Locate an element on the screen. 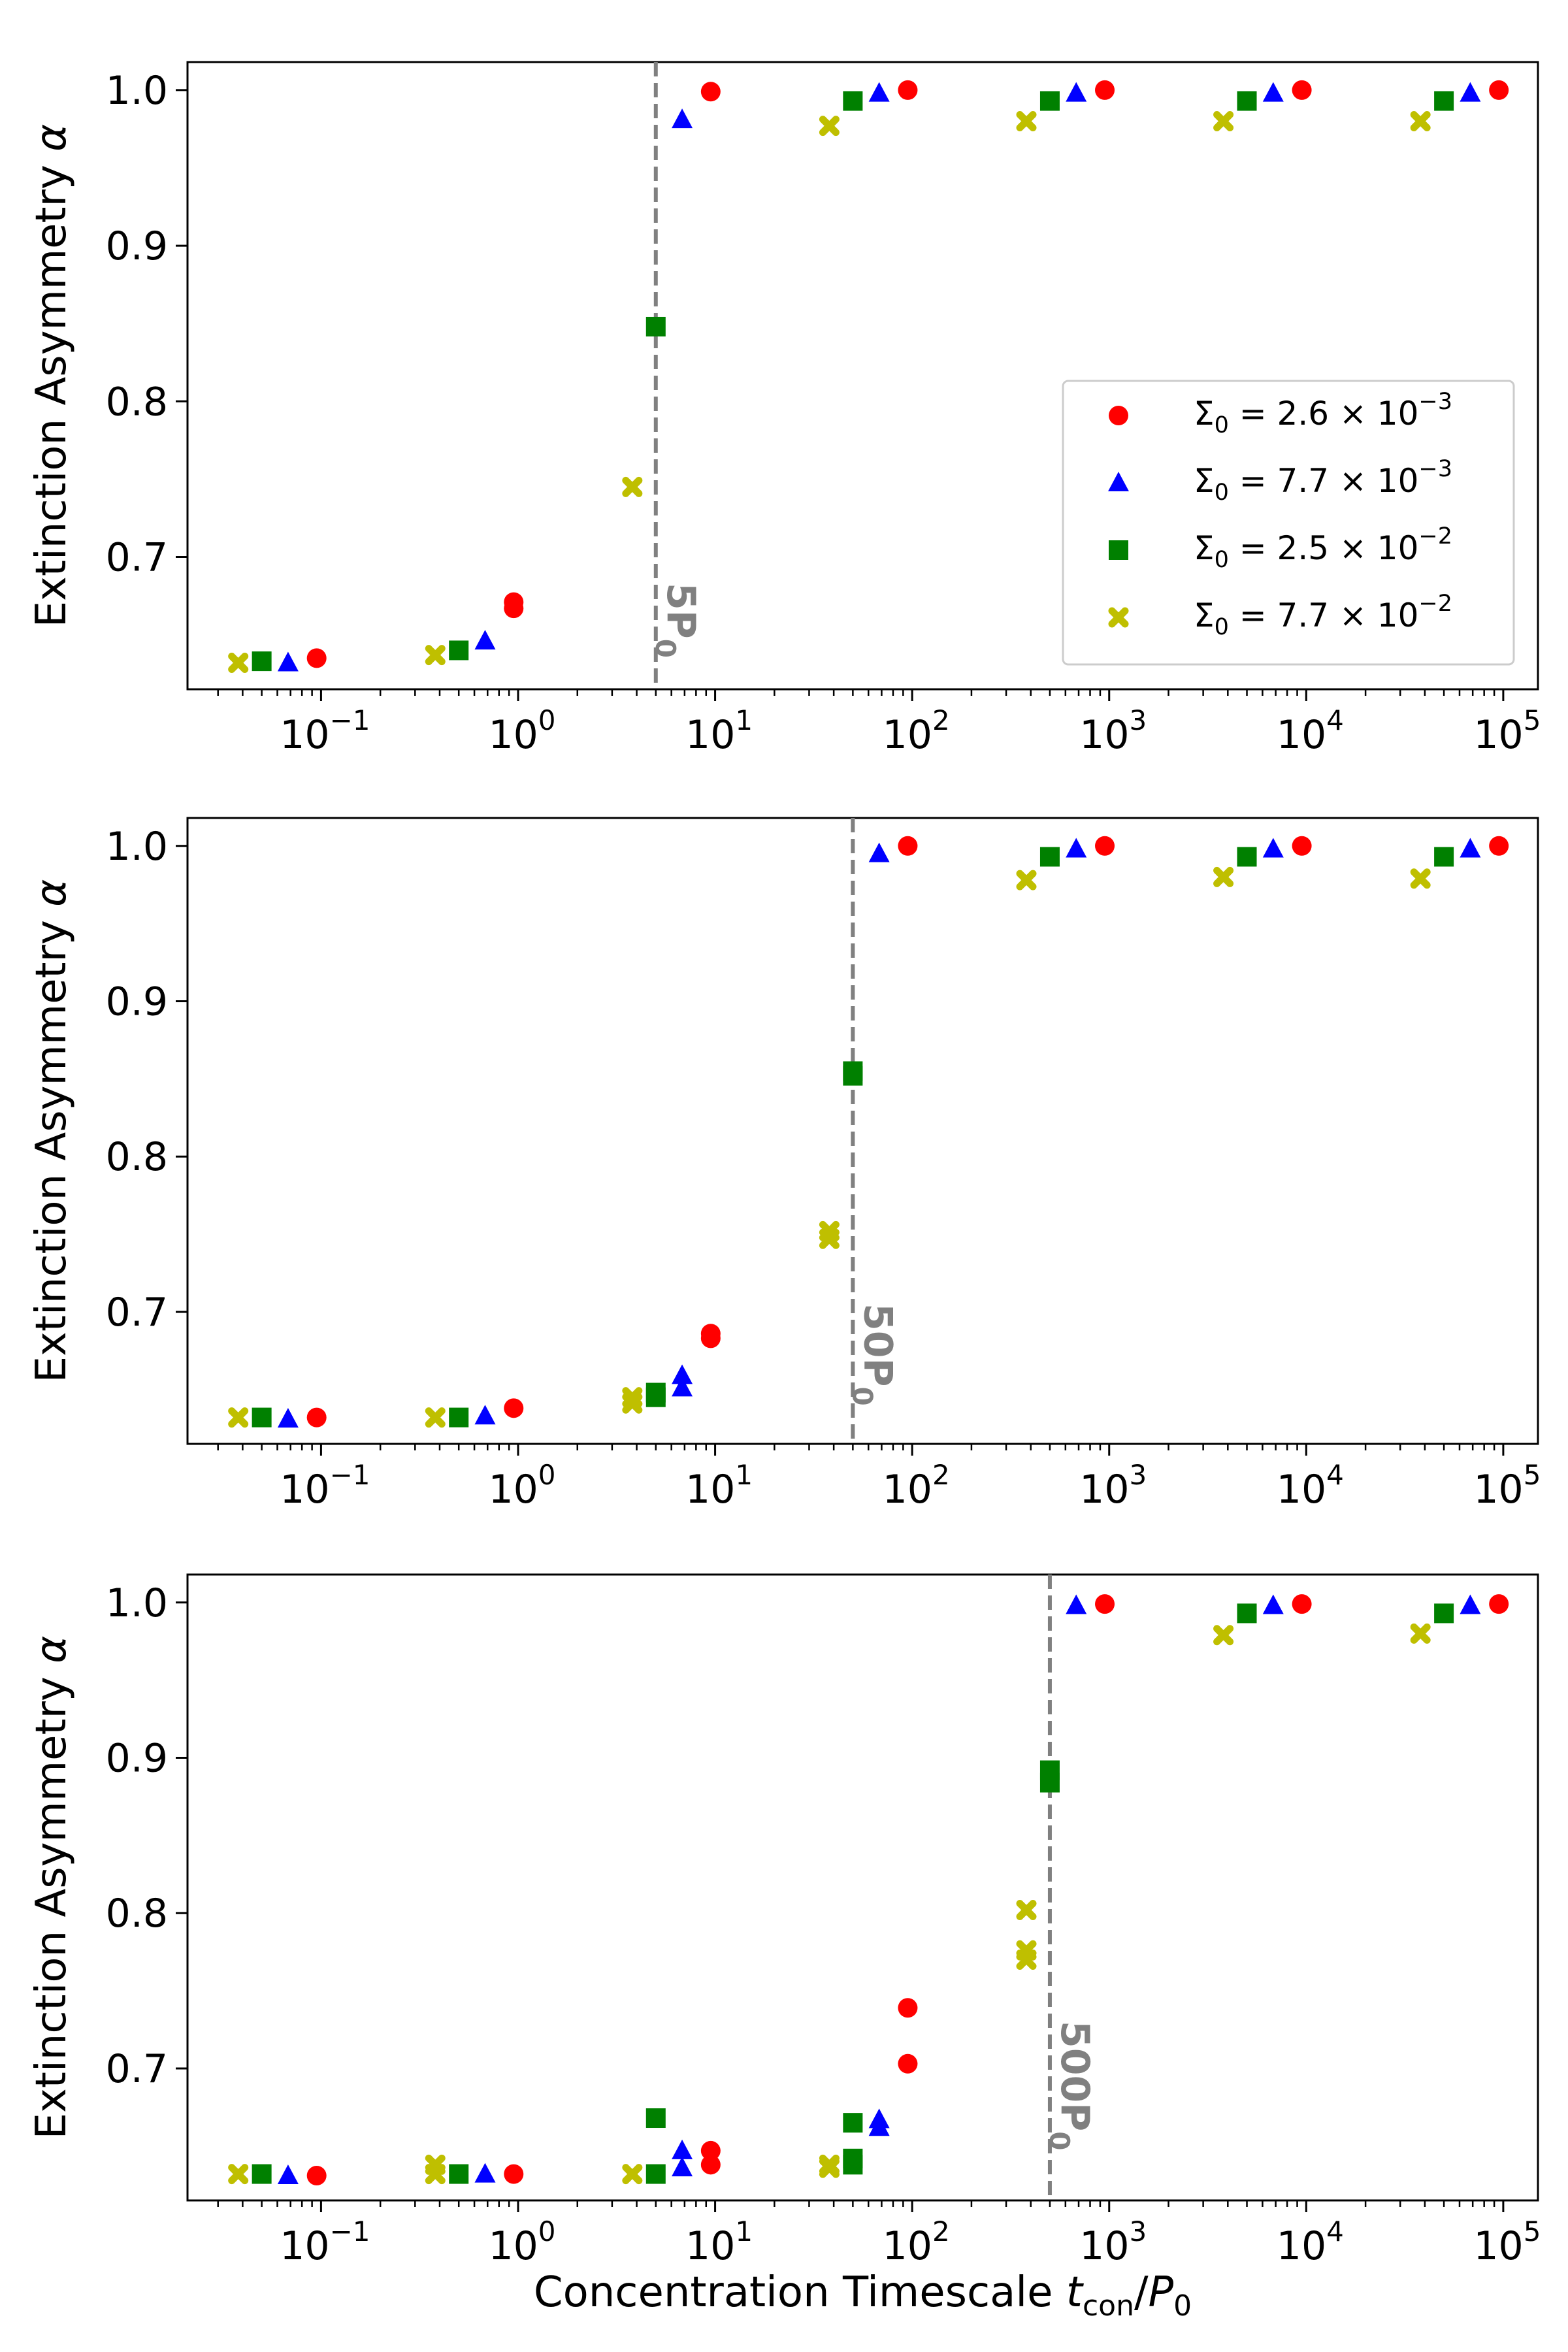  legend-label: Σ0 = 2.6 × 10−3 is located at coordinates (1323, 413).